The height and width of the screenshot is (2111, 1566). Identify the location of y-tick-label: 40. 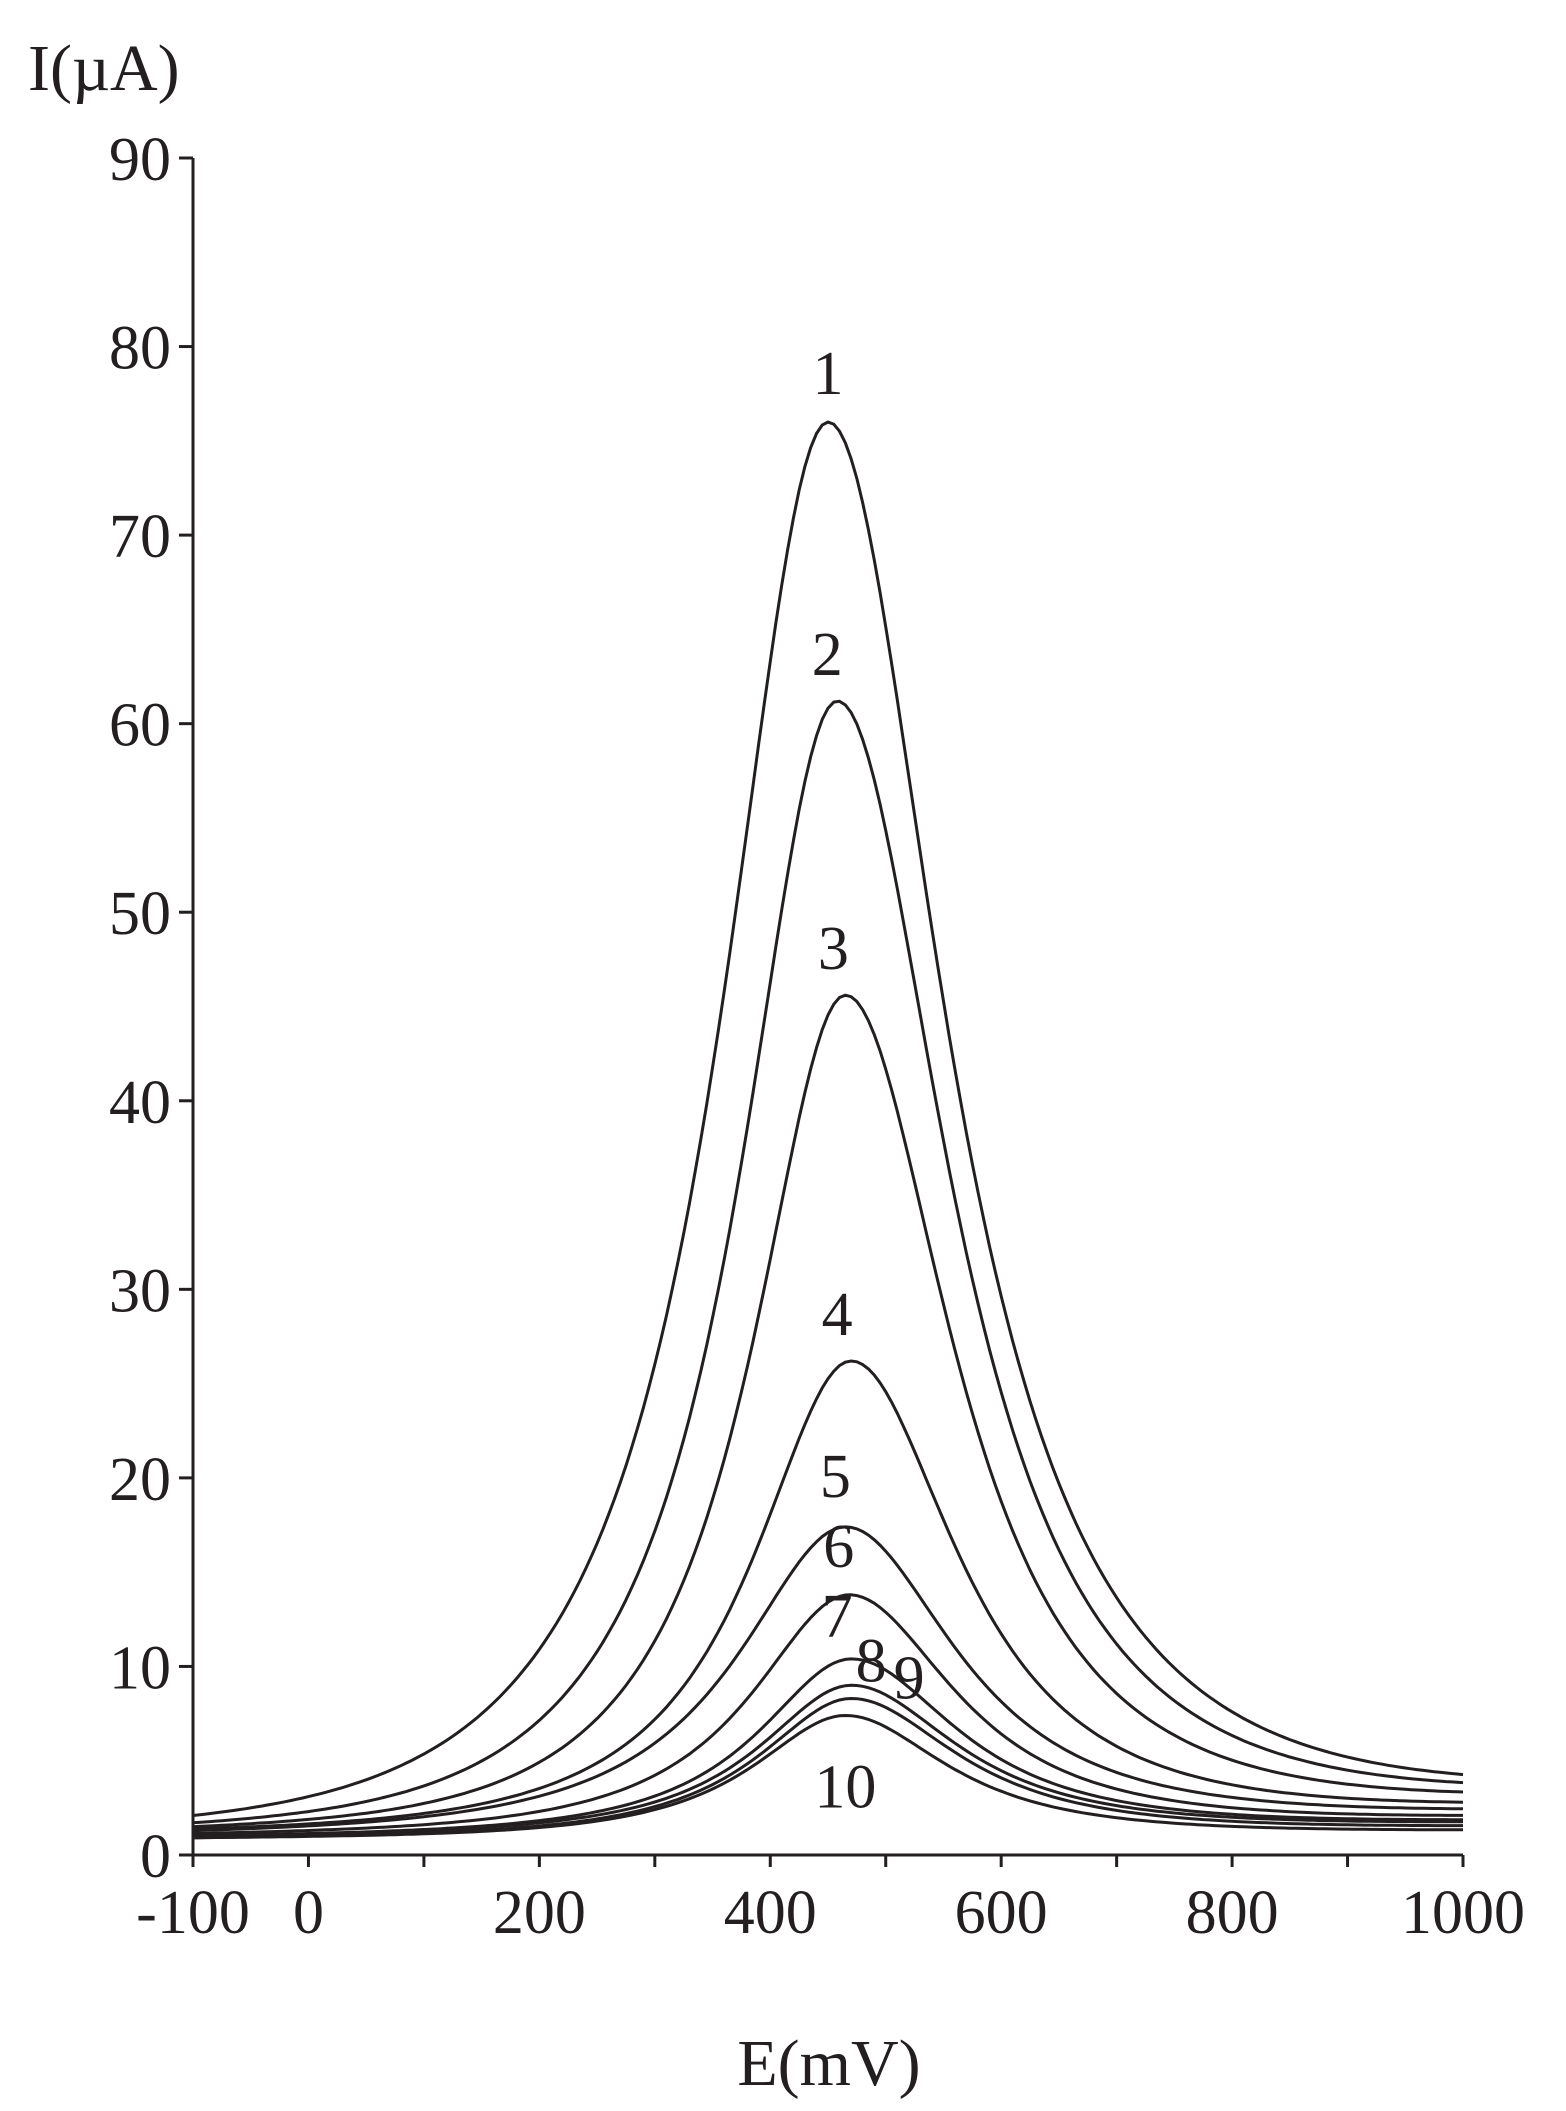
(140, 1103).